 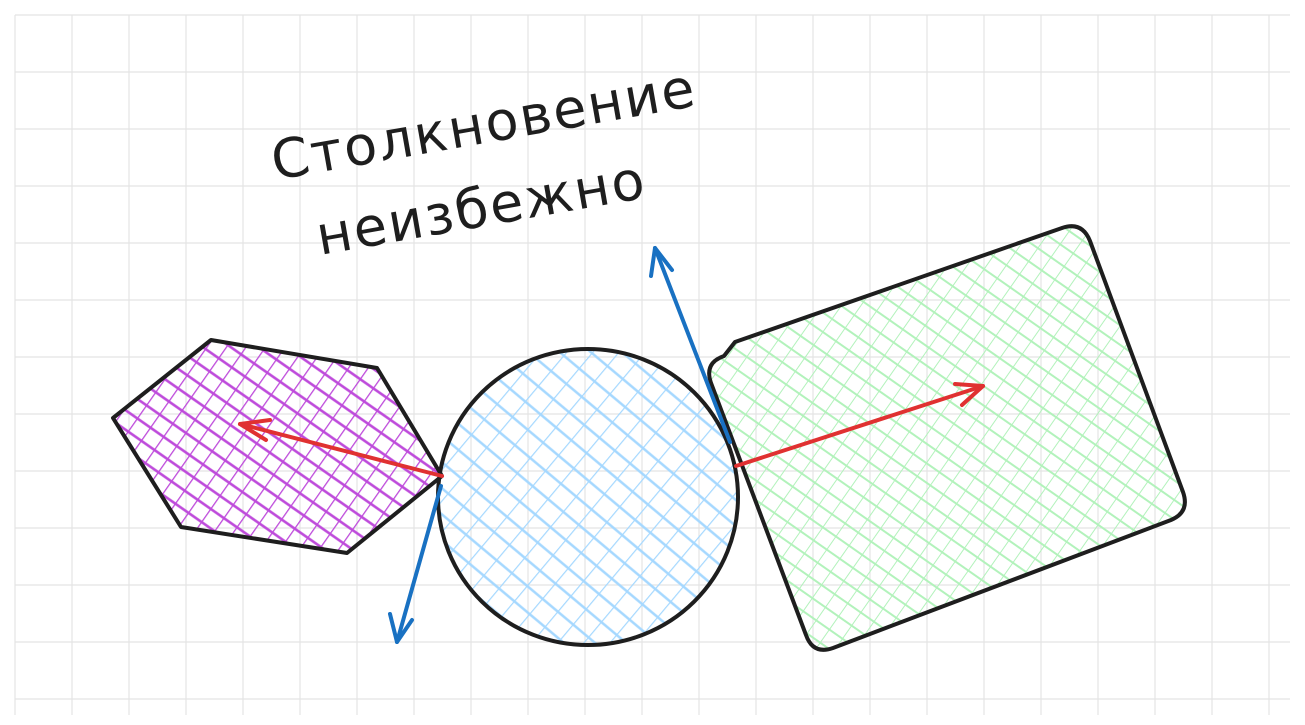 What do you see at coordinates (415, 564) in the screenshot?
I see `tangent-arrow-down` at bounding box center [415, 564].